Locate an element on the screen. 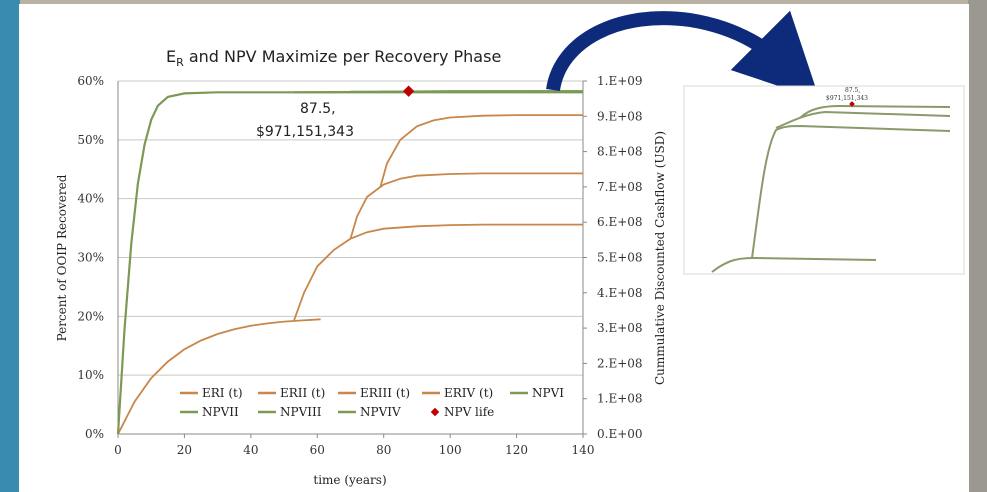  x-tick-label: 0 is located at coordinates (118, 450).